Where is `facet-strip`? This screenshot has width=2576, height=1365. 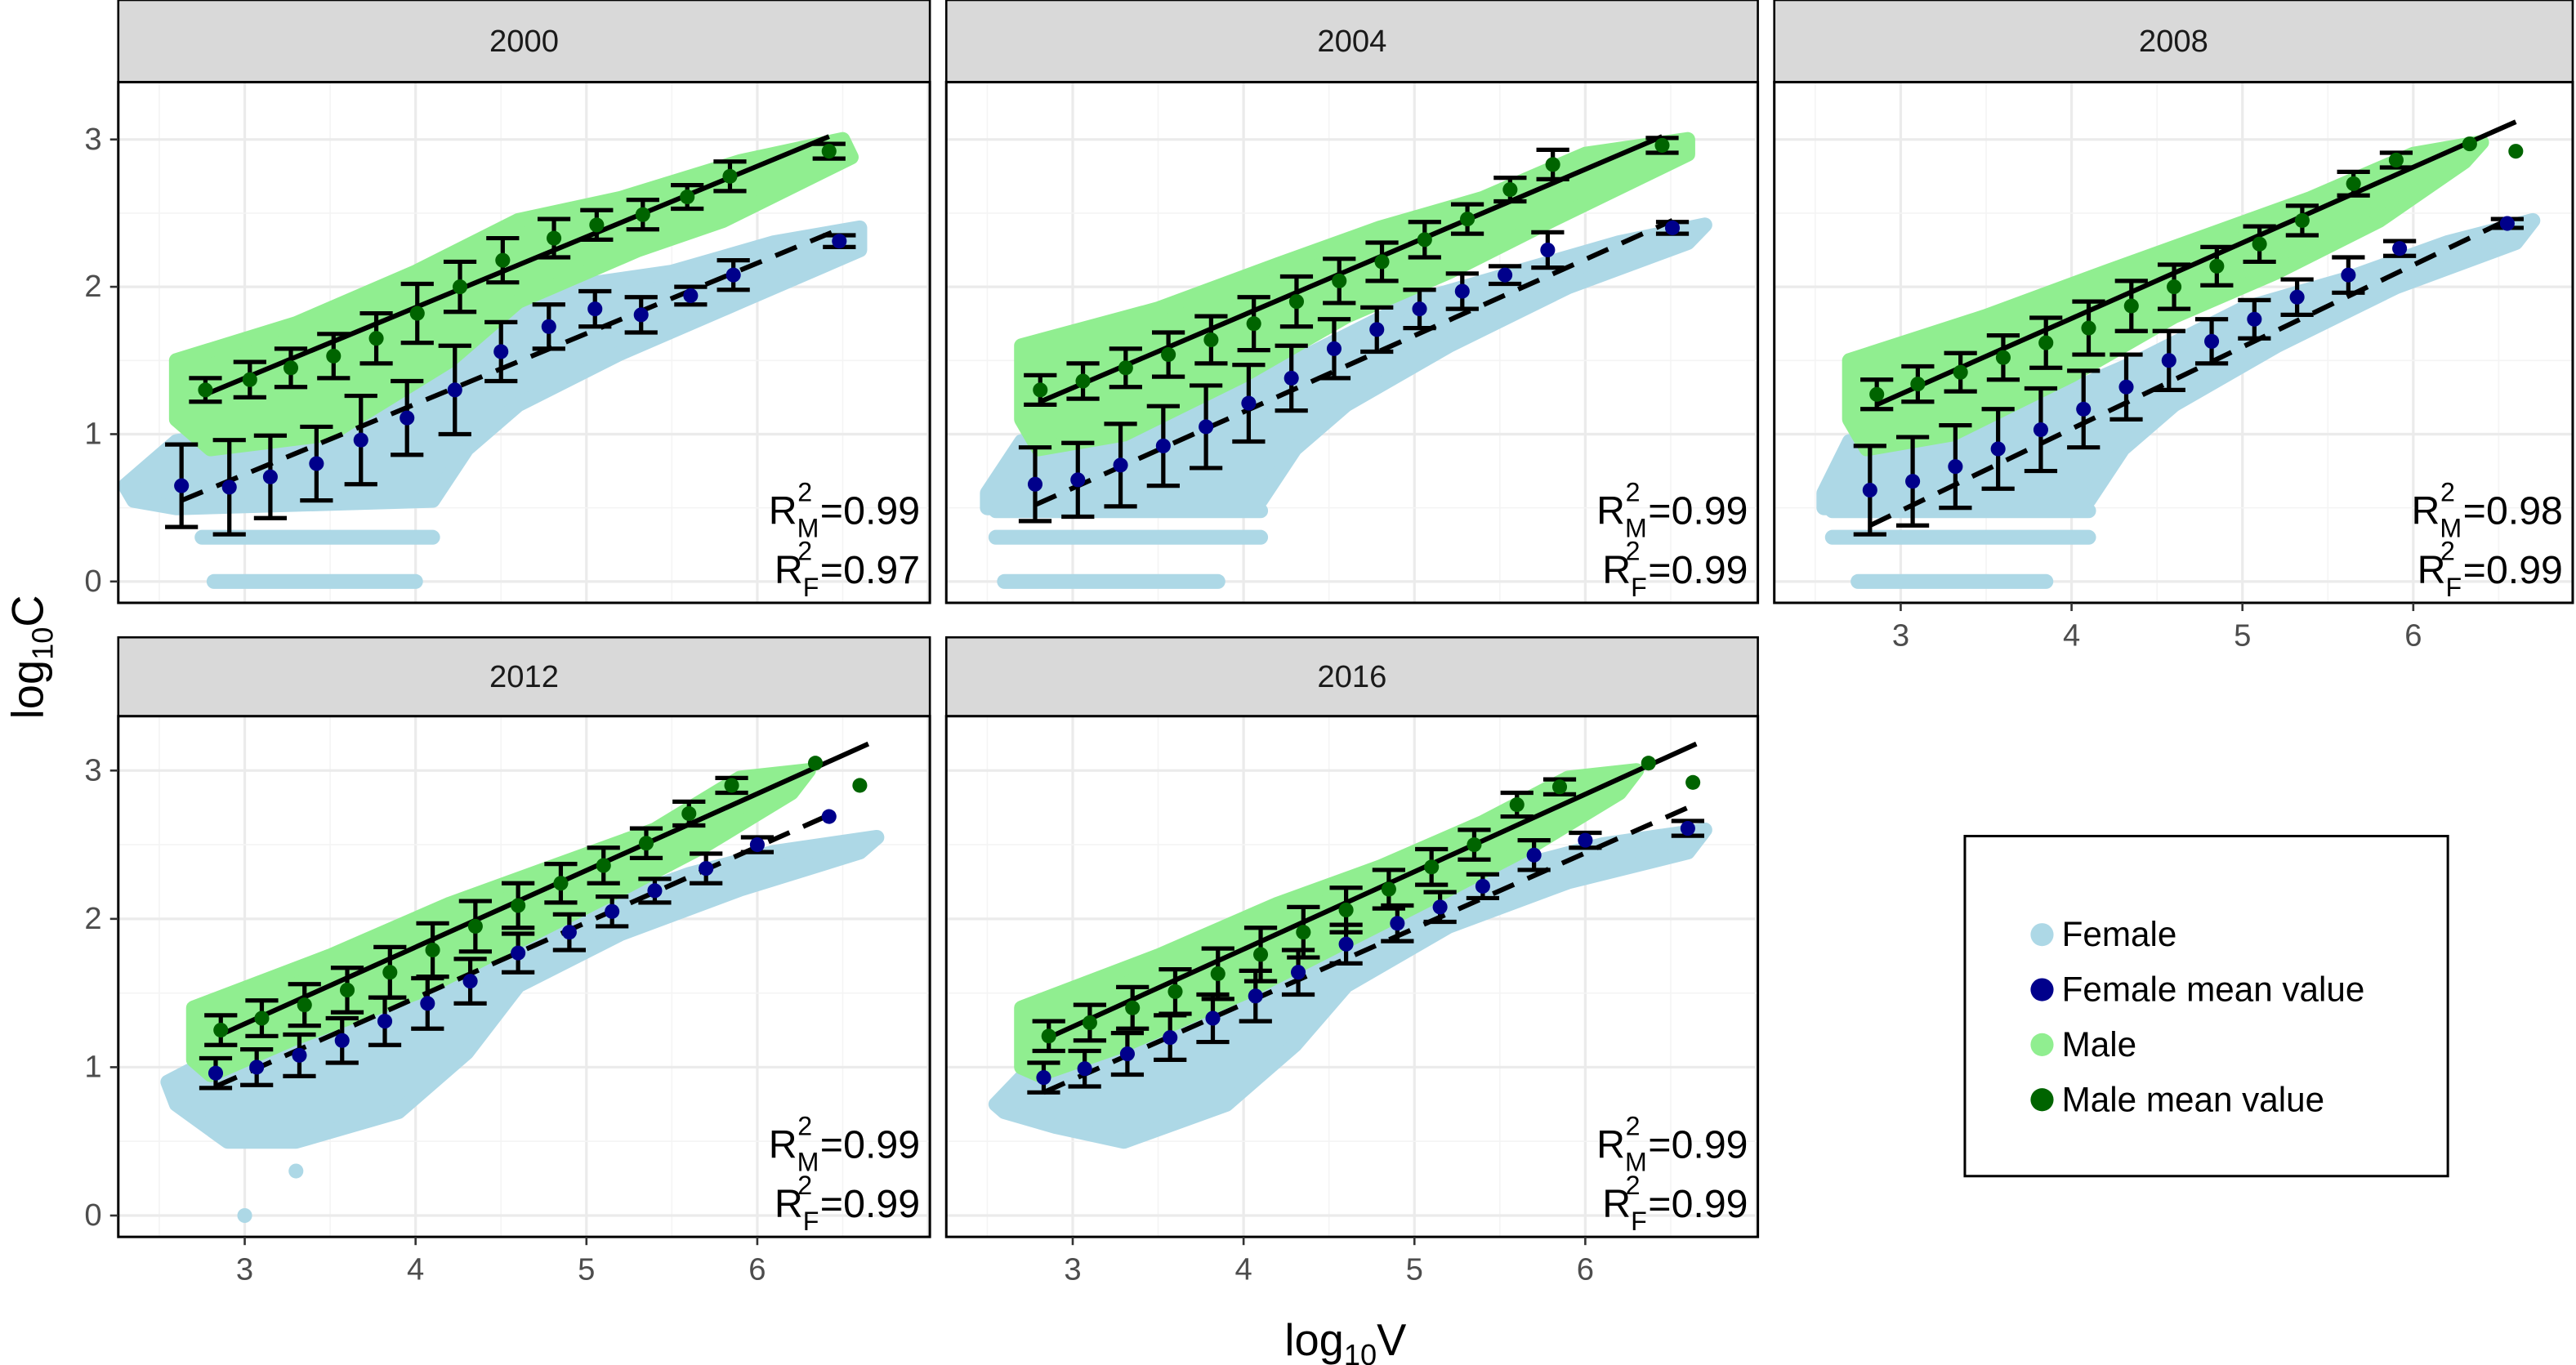
facet-strip is located at coordinates (1352, 42).